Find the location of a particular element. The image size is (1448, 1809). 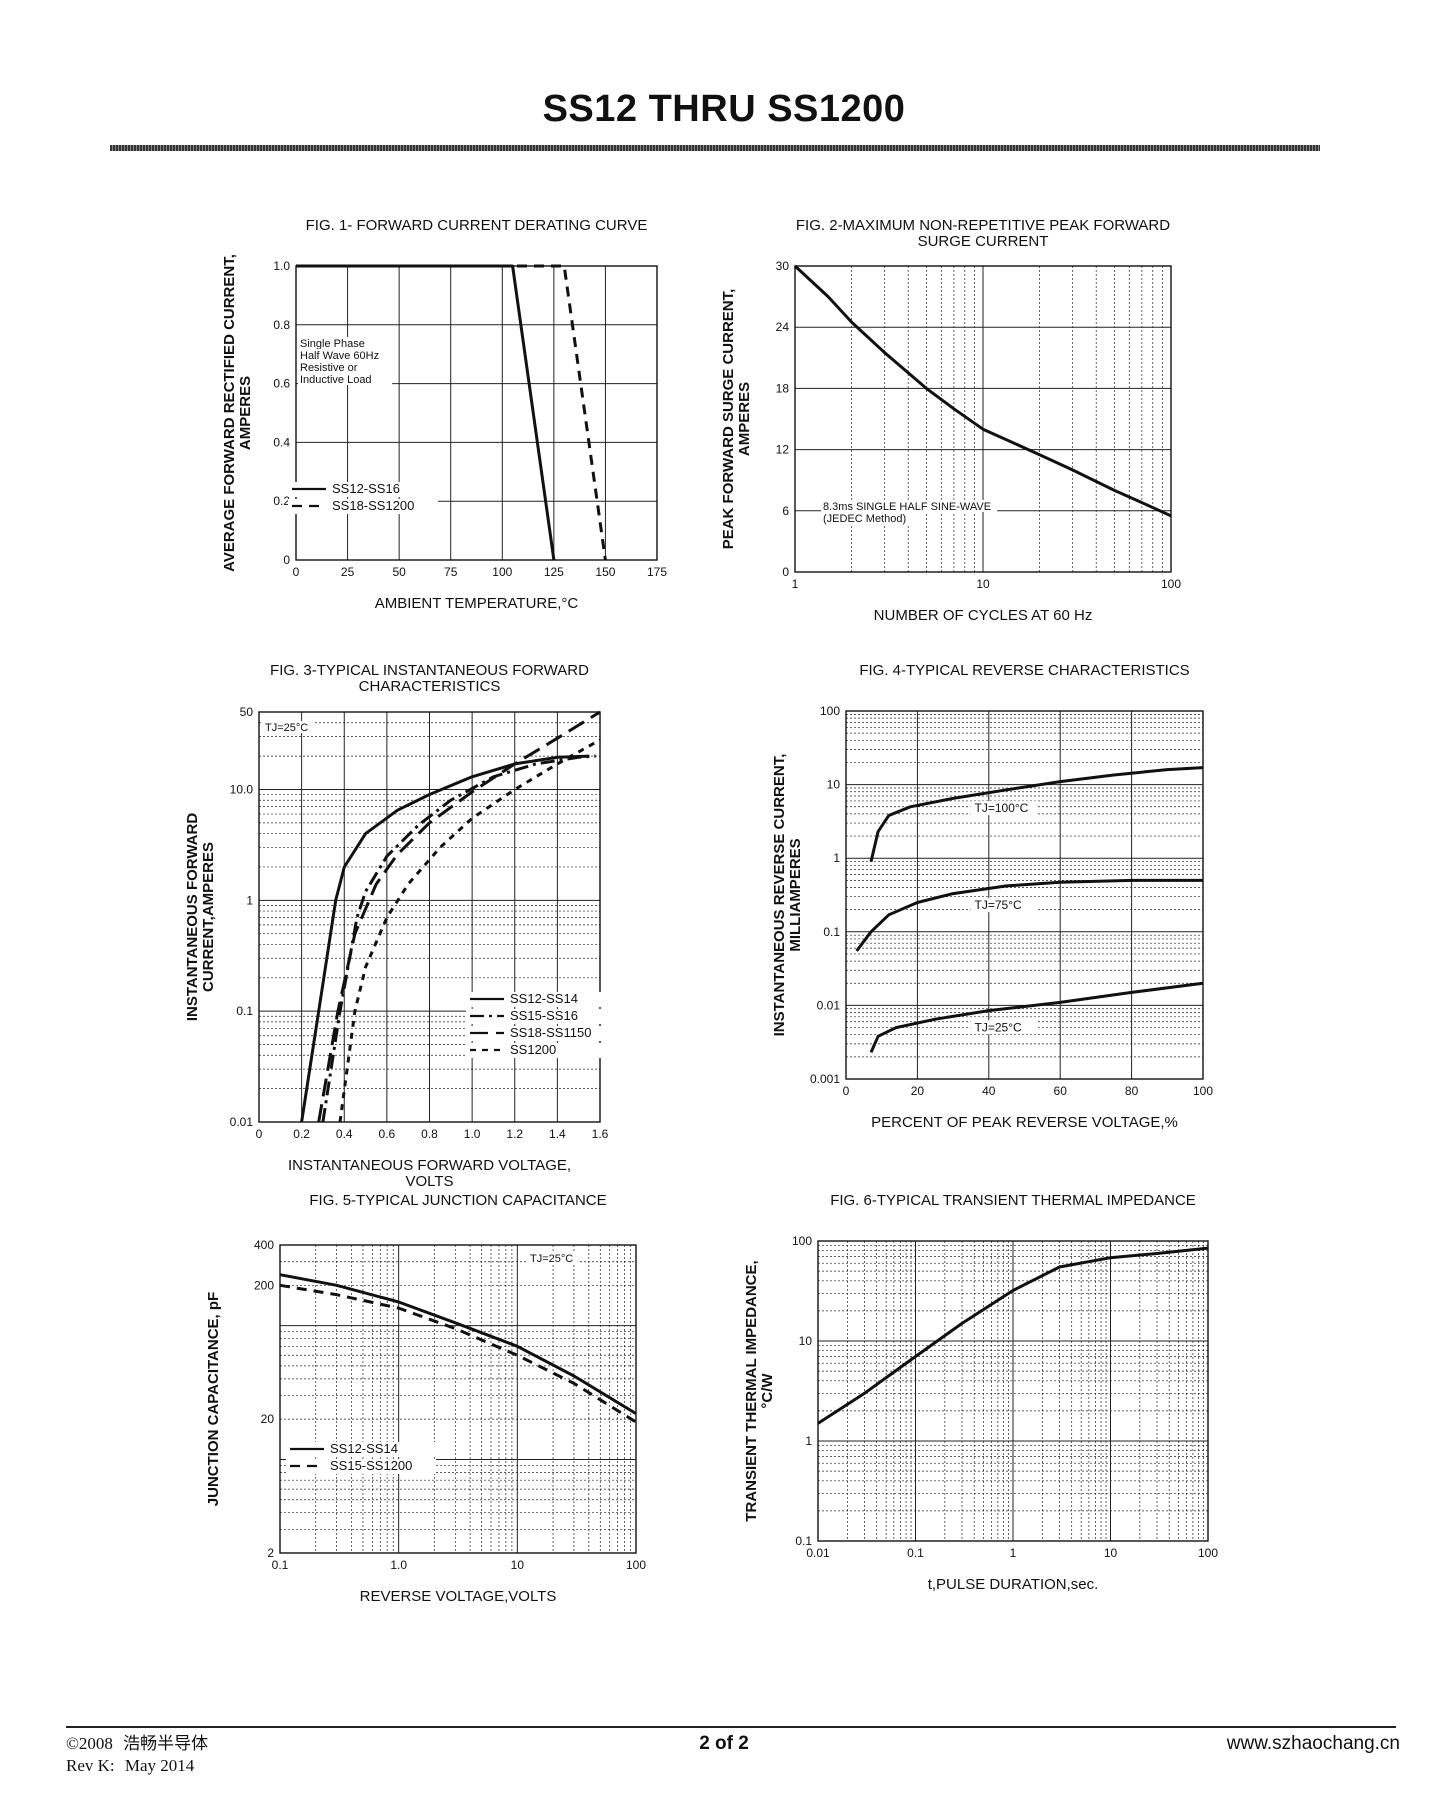

chart-title: FIG. 1- FORWARD CURRENT DERATING CURVE is located at coordinates (477, 225).